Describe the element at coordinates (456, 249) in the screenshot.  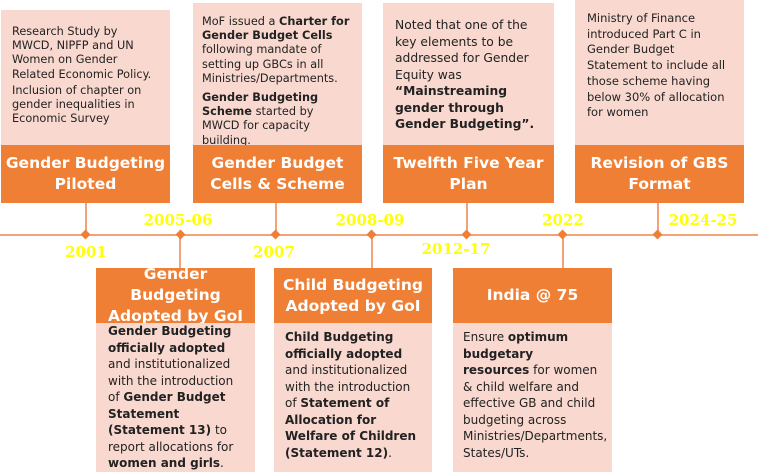
I see `year-label: 2012-17` at that location.